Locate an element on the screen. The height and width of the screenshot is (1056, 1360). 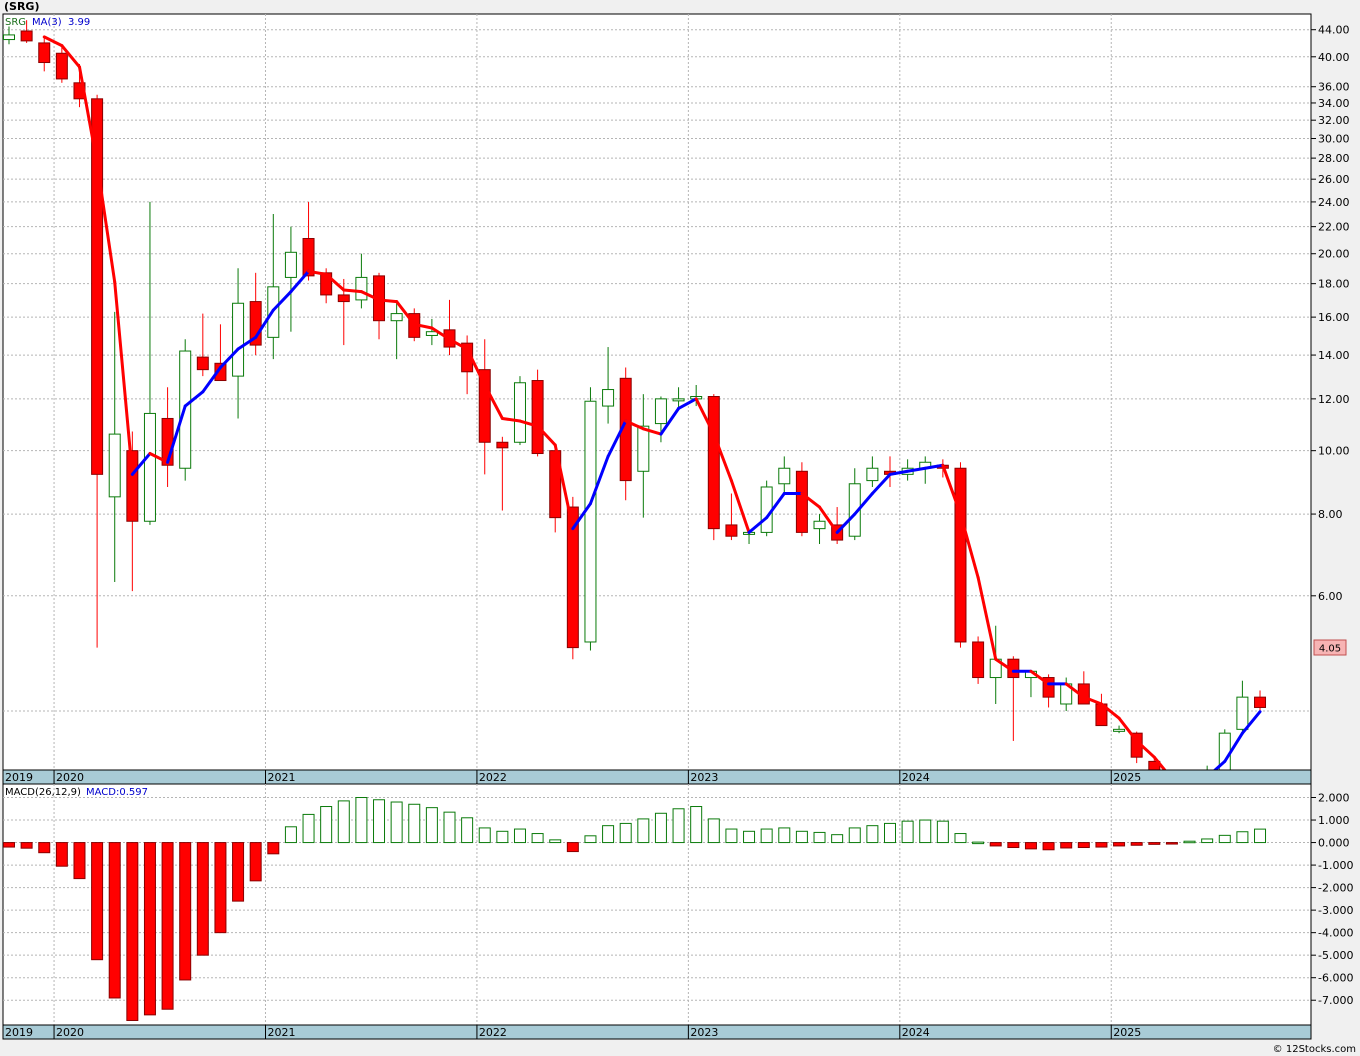
year-label: 2024 is located at coordinates (916, 1032).